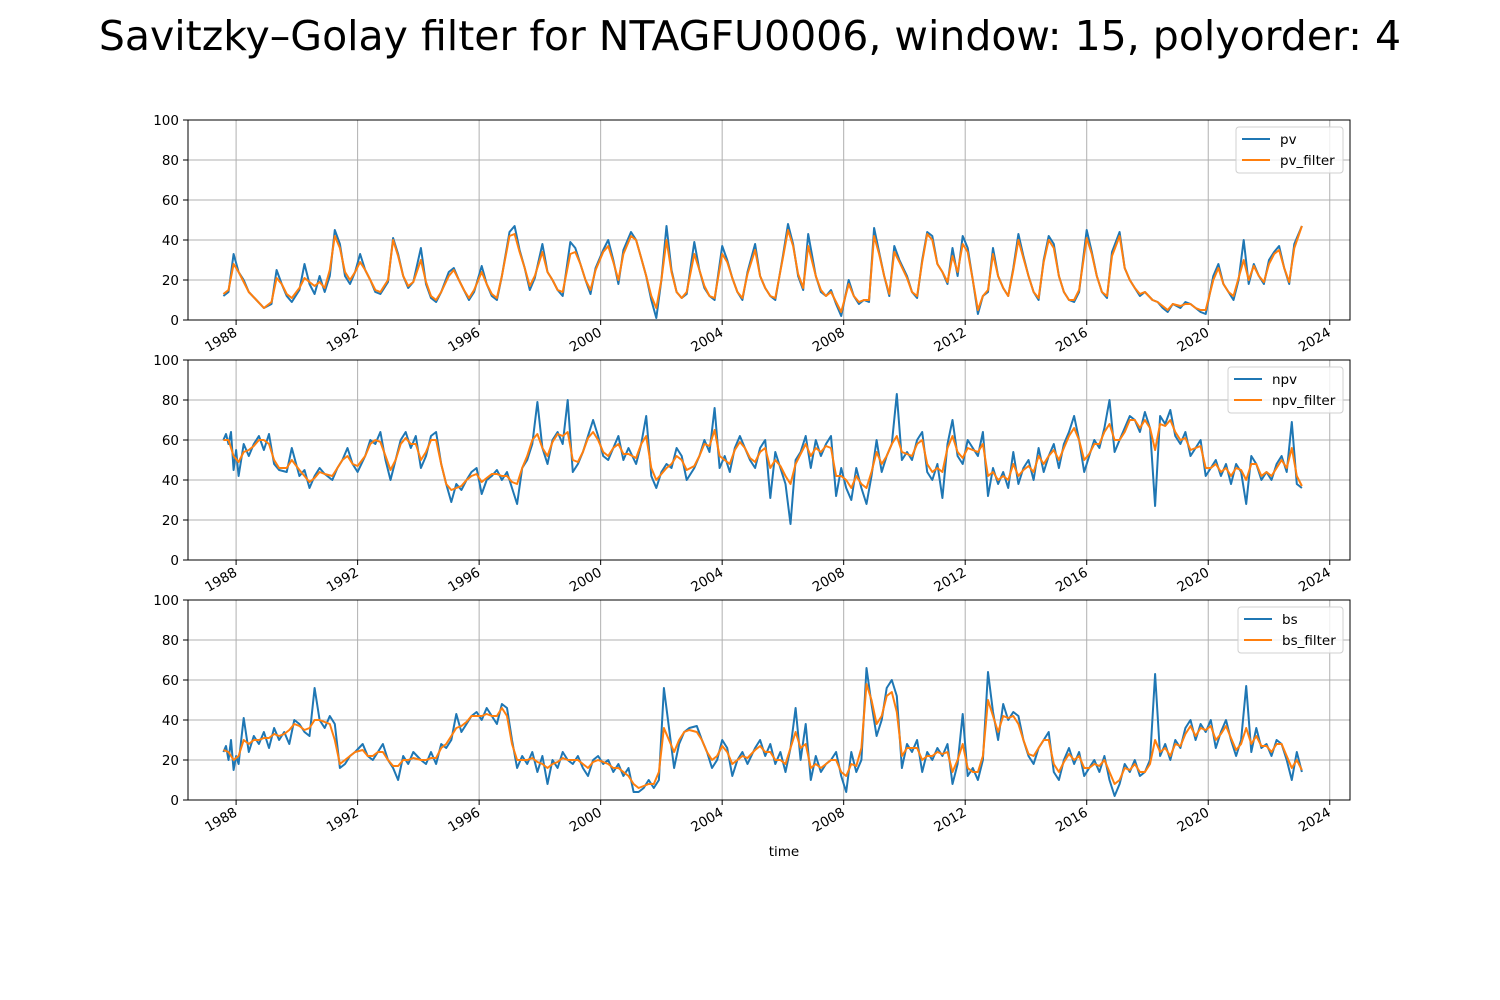 Image resolution: width=1500 pixels, height=1000 pixels. Describe the element at coordinates (1307, 161) in the screenshot. I see `legend-label-pv_filter: pv_filter` at that location.